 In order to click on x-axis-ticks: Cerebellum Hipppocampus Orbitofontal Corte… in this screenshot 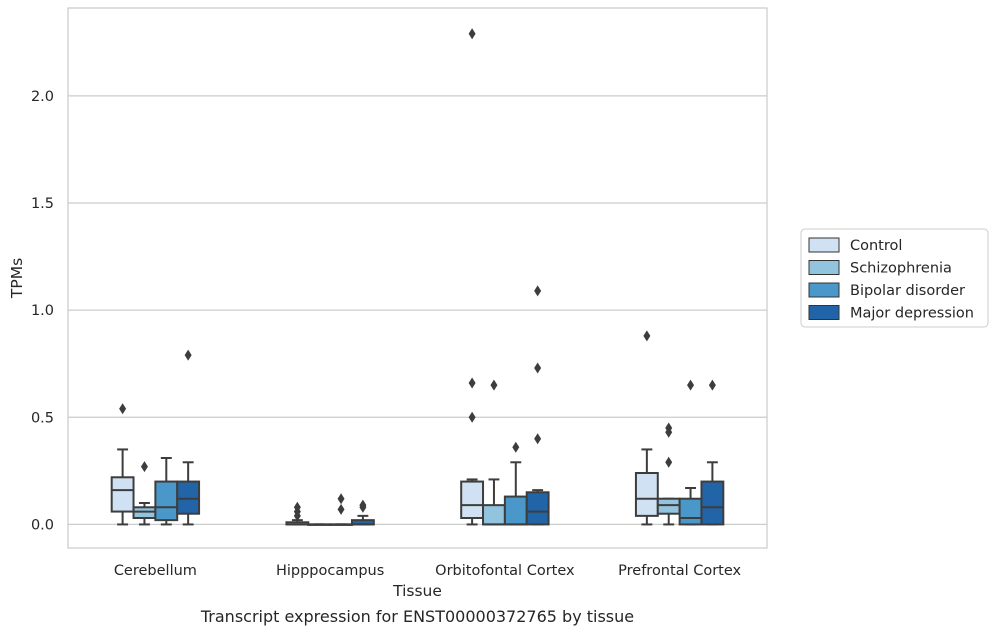, I will do `click(428, 571)`.